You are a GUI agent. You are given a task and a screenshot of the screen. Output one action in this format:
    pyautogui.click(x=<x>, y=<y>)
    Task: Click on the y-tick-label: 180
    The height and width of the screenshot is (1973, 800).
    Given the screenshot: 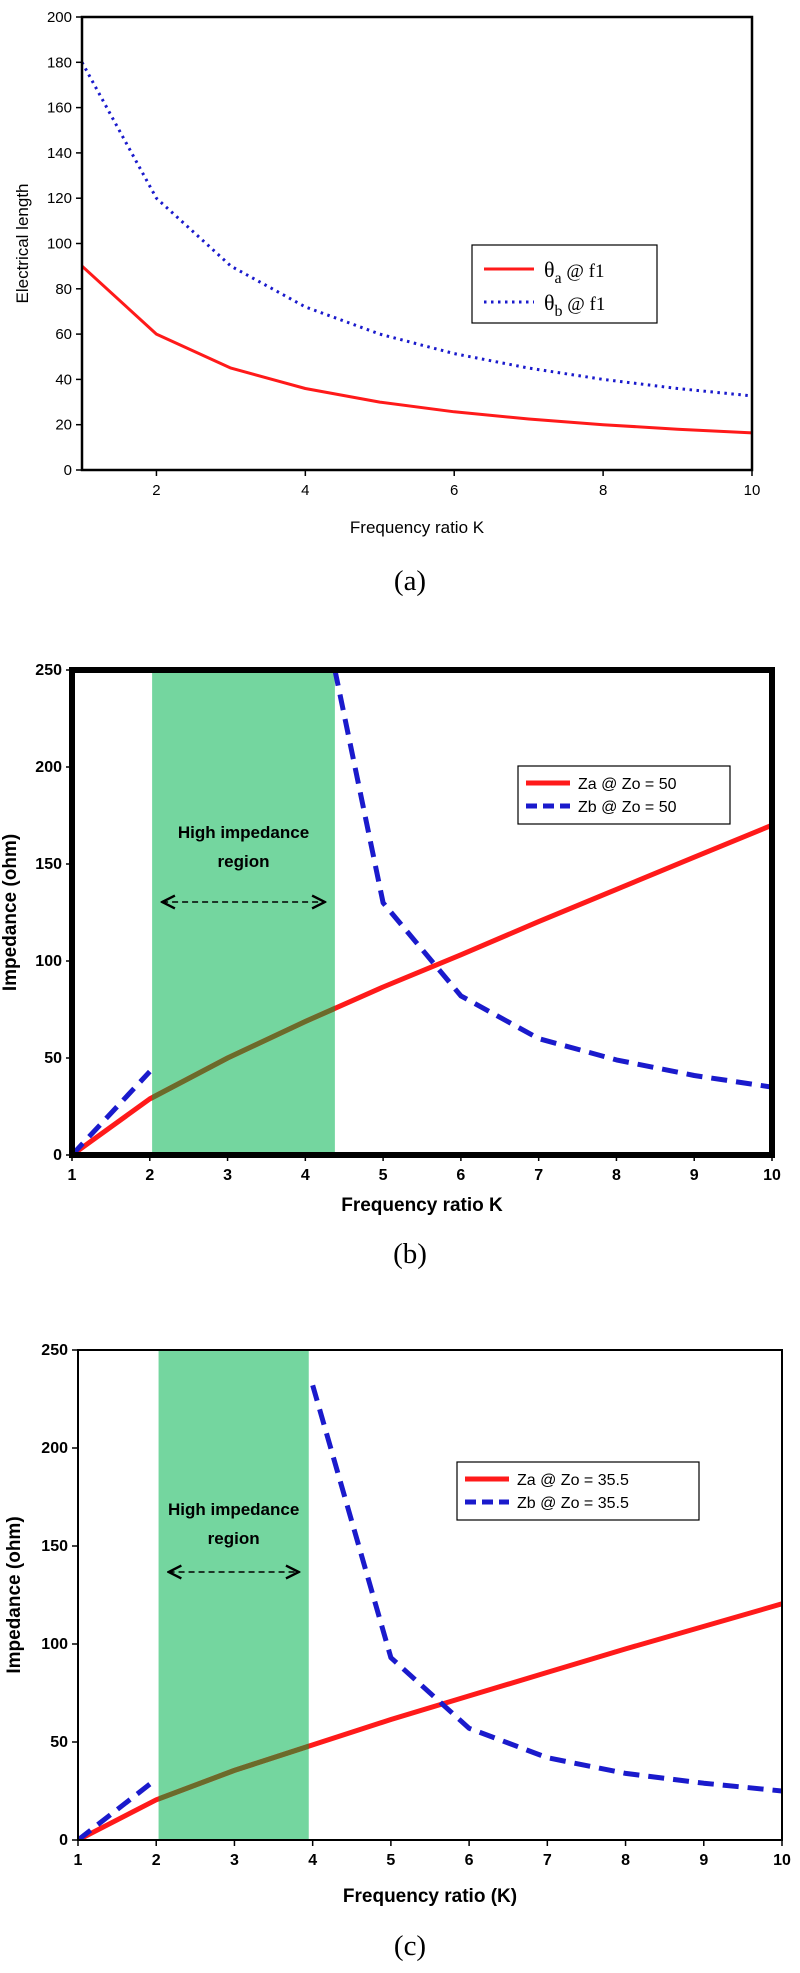 What is the action you would take?
    pyautogui.click(x=59, y=62)
    